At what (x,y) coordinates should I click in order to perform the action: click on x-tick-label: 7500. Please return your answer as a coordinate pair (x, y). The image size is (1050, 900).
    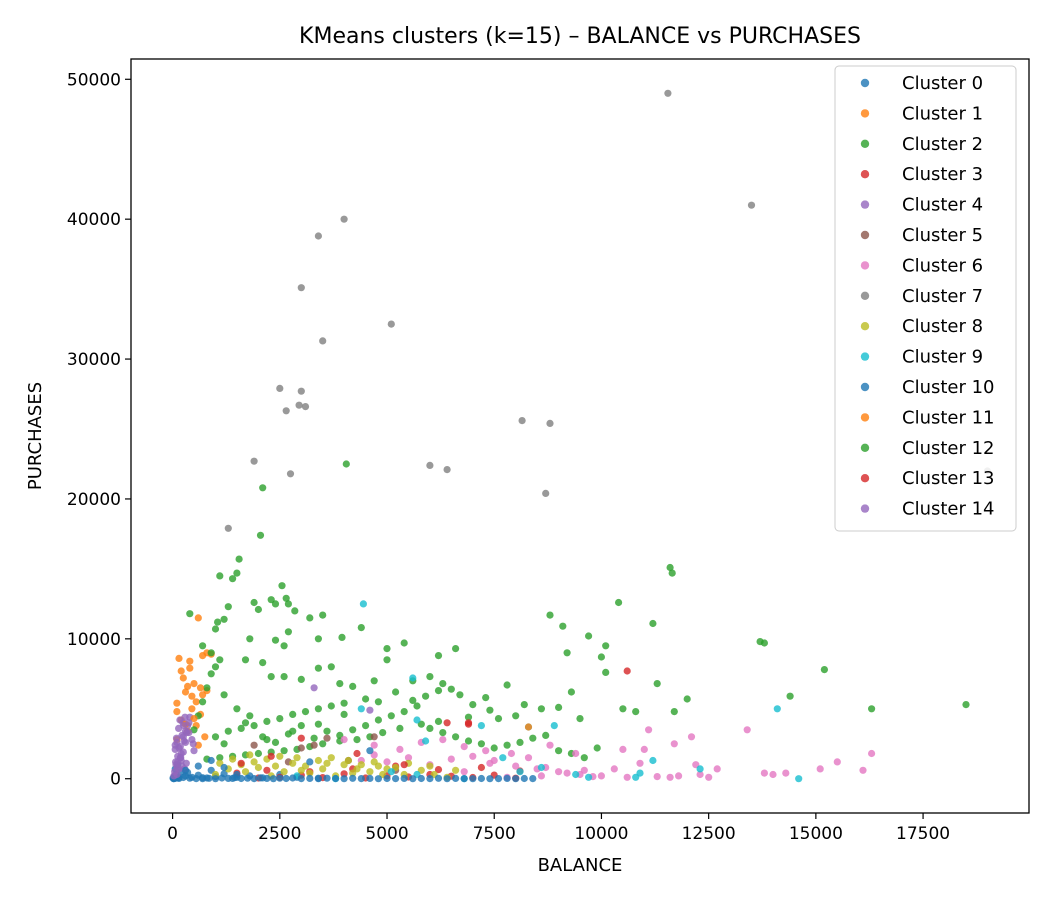
    Looking at the image, I should click on (494, 834).